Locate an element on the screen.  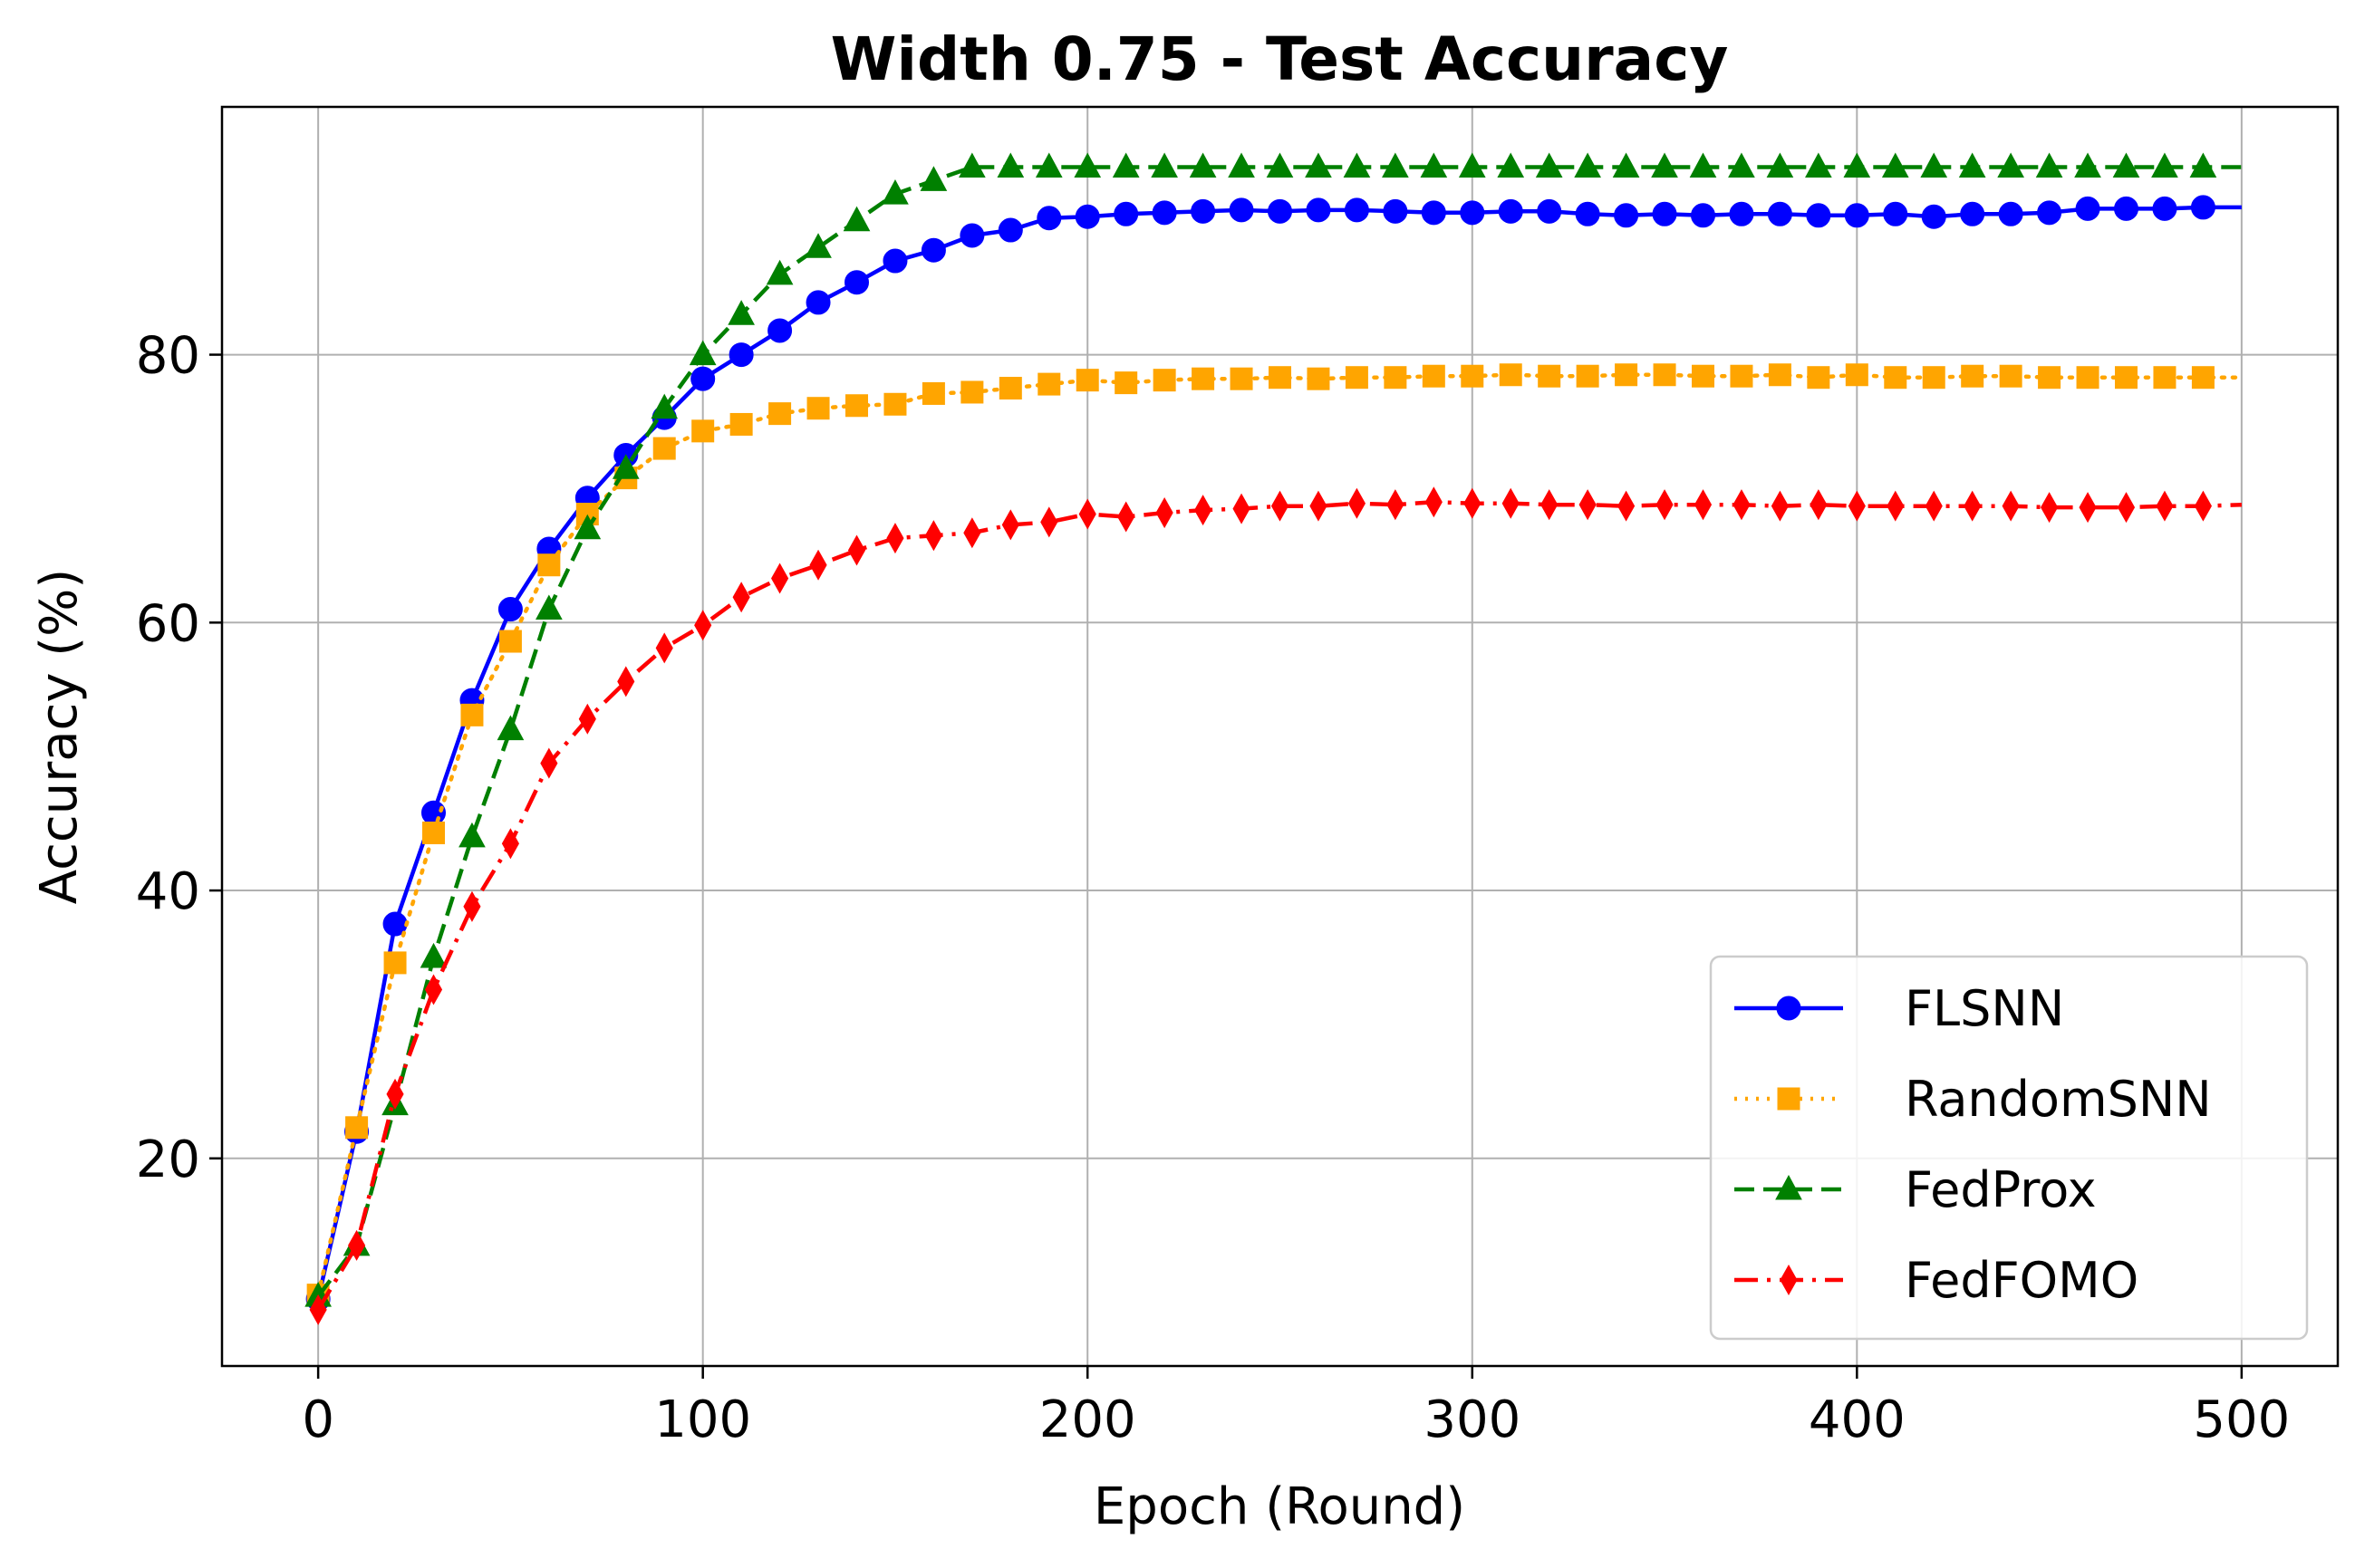
x-tick-label: 300 is located at coordinates (1472, 1419).